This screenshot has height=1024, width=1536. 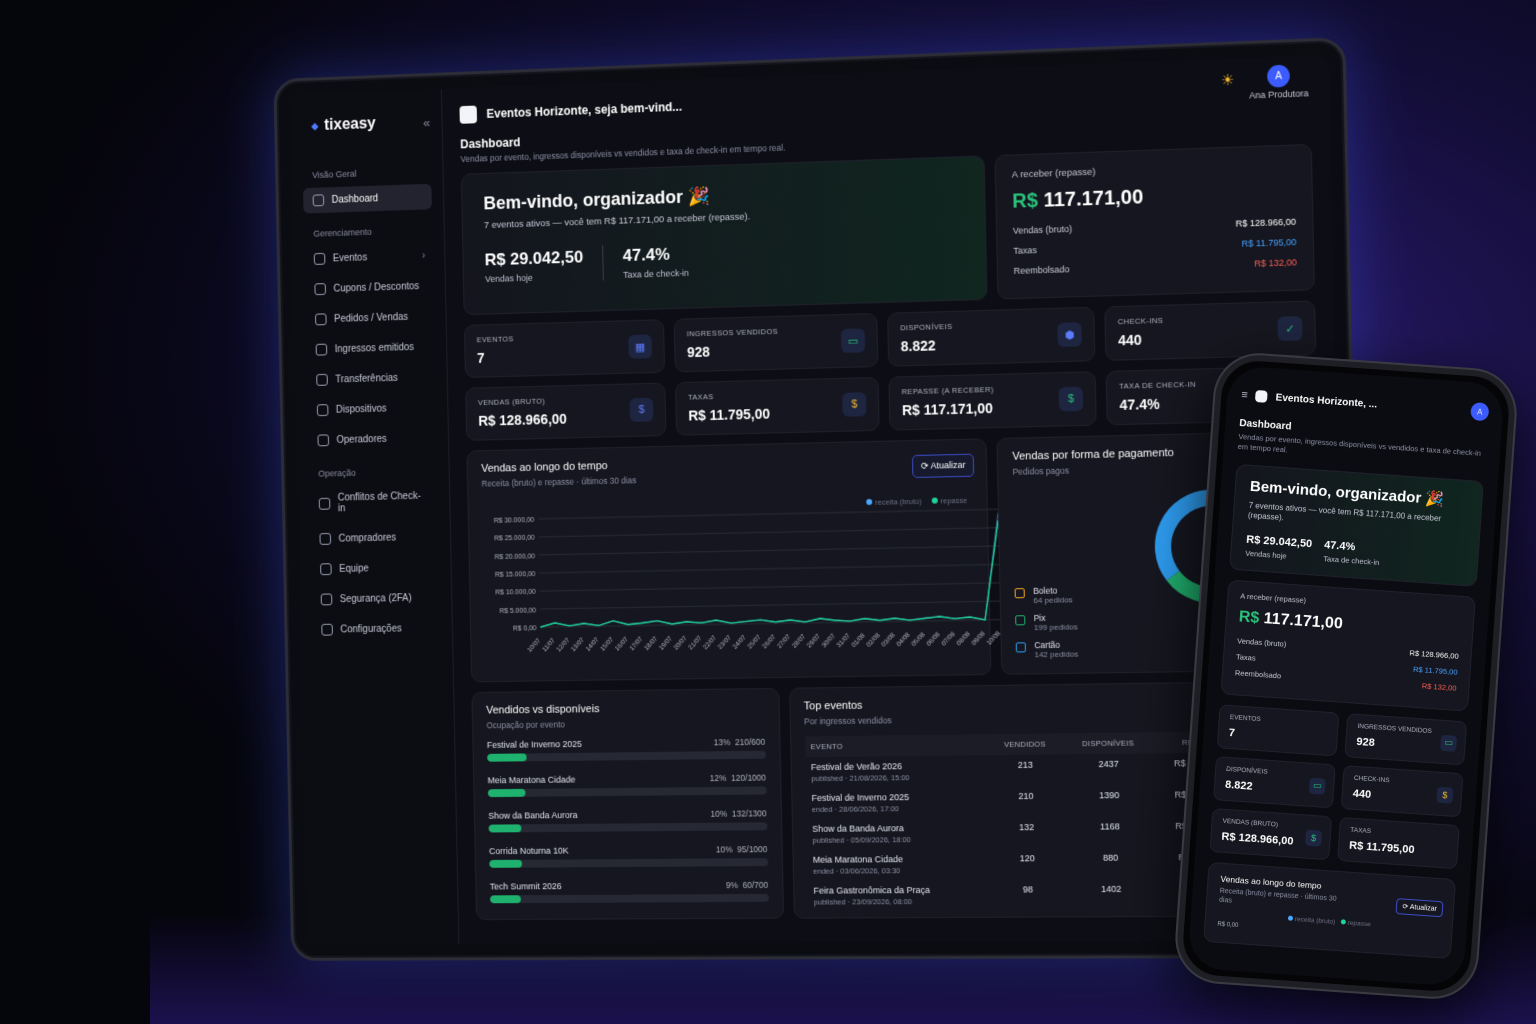 I want to click on sidebar-item-label: Pedidos / Vendas, so click(x=371, y=317).